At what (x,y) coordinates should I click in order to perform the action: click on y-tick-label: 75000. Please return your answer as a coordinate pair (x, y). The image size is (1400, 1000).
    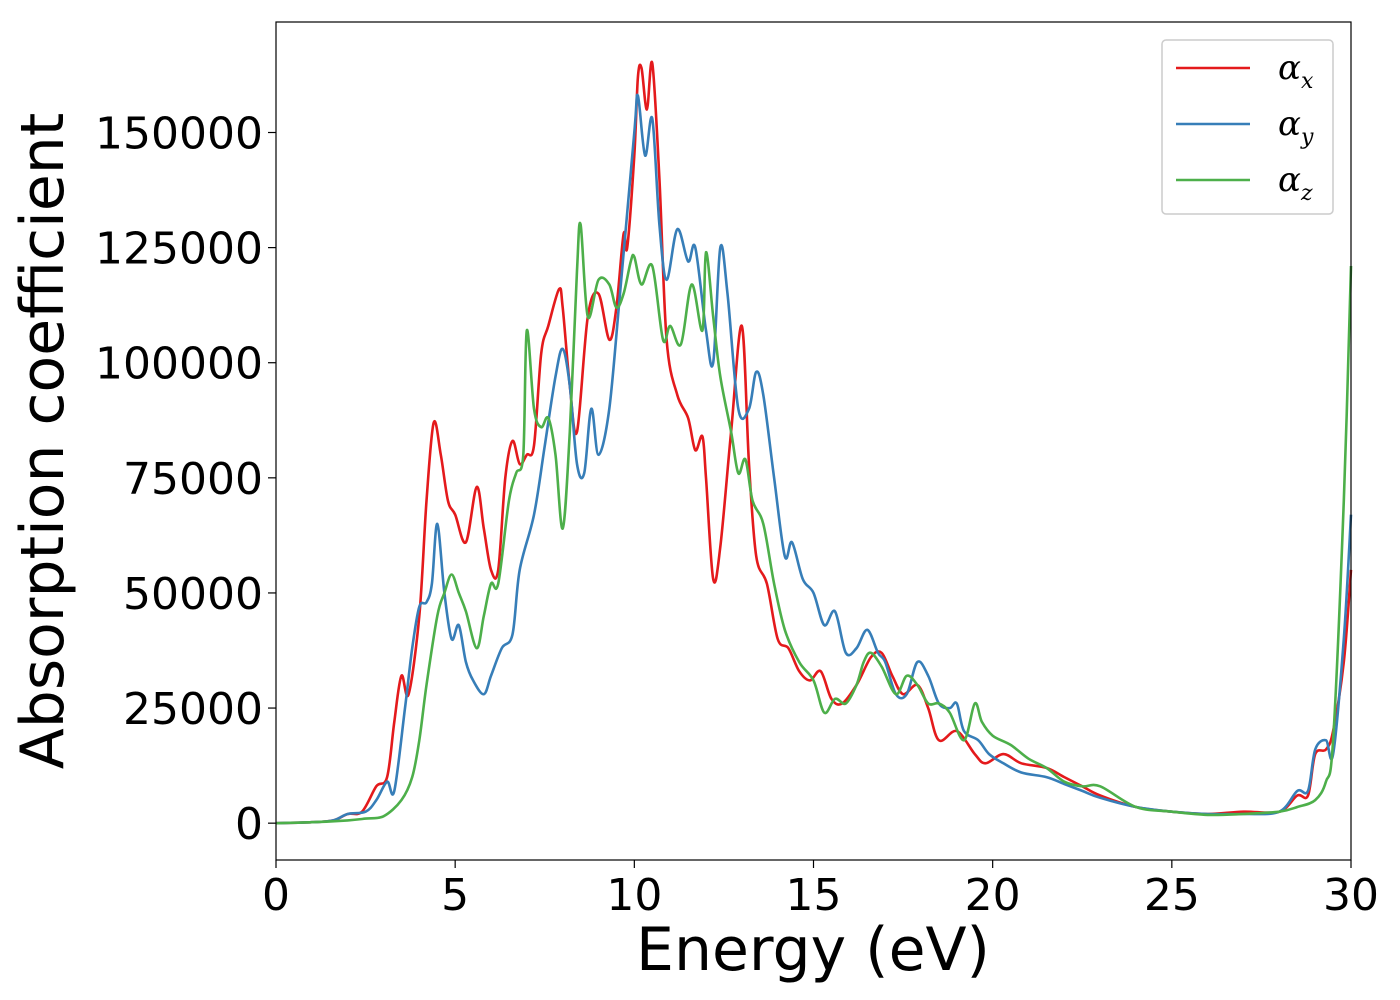
    Looking at the image, I should click on (193, 479).